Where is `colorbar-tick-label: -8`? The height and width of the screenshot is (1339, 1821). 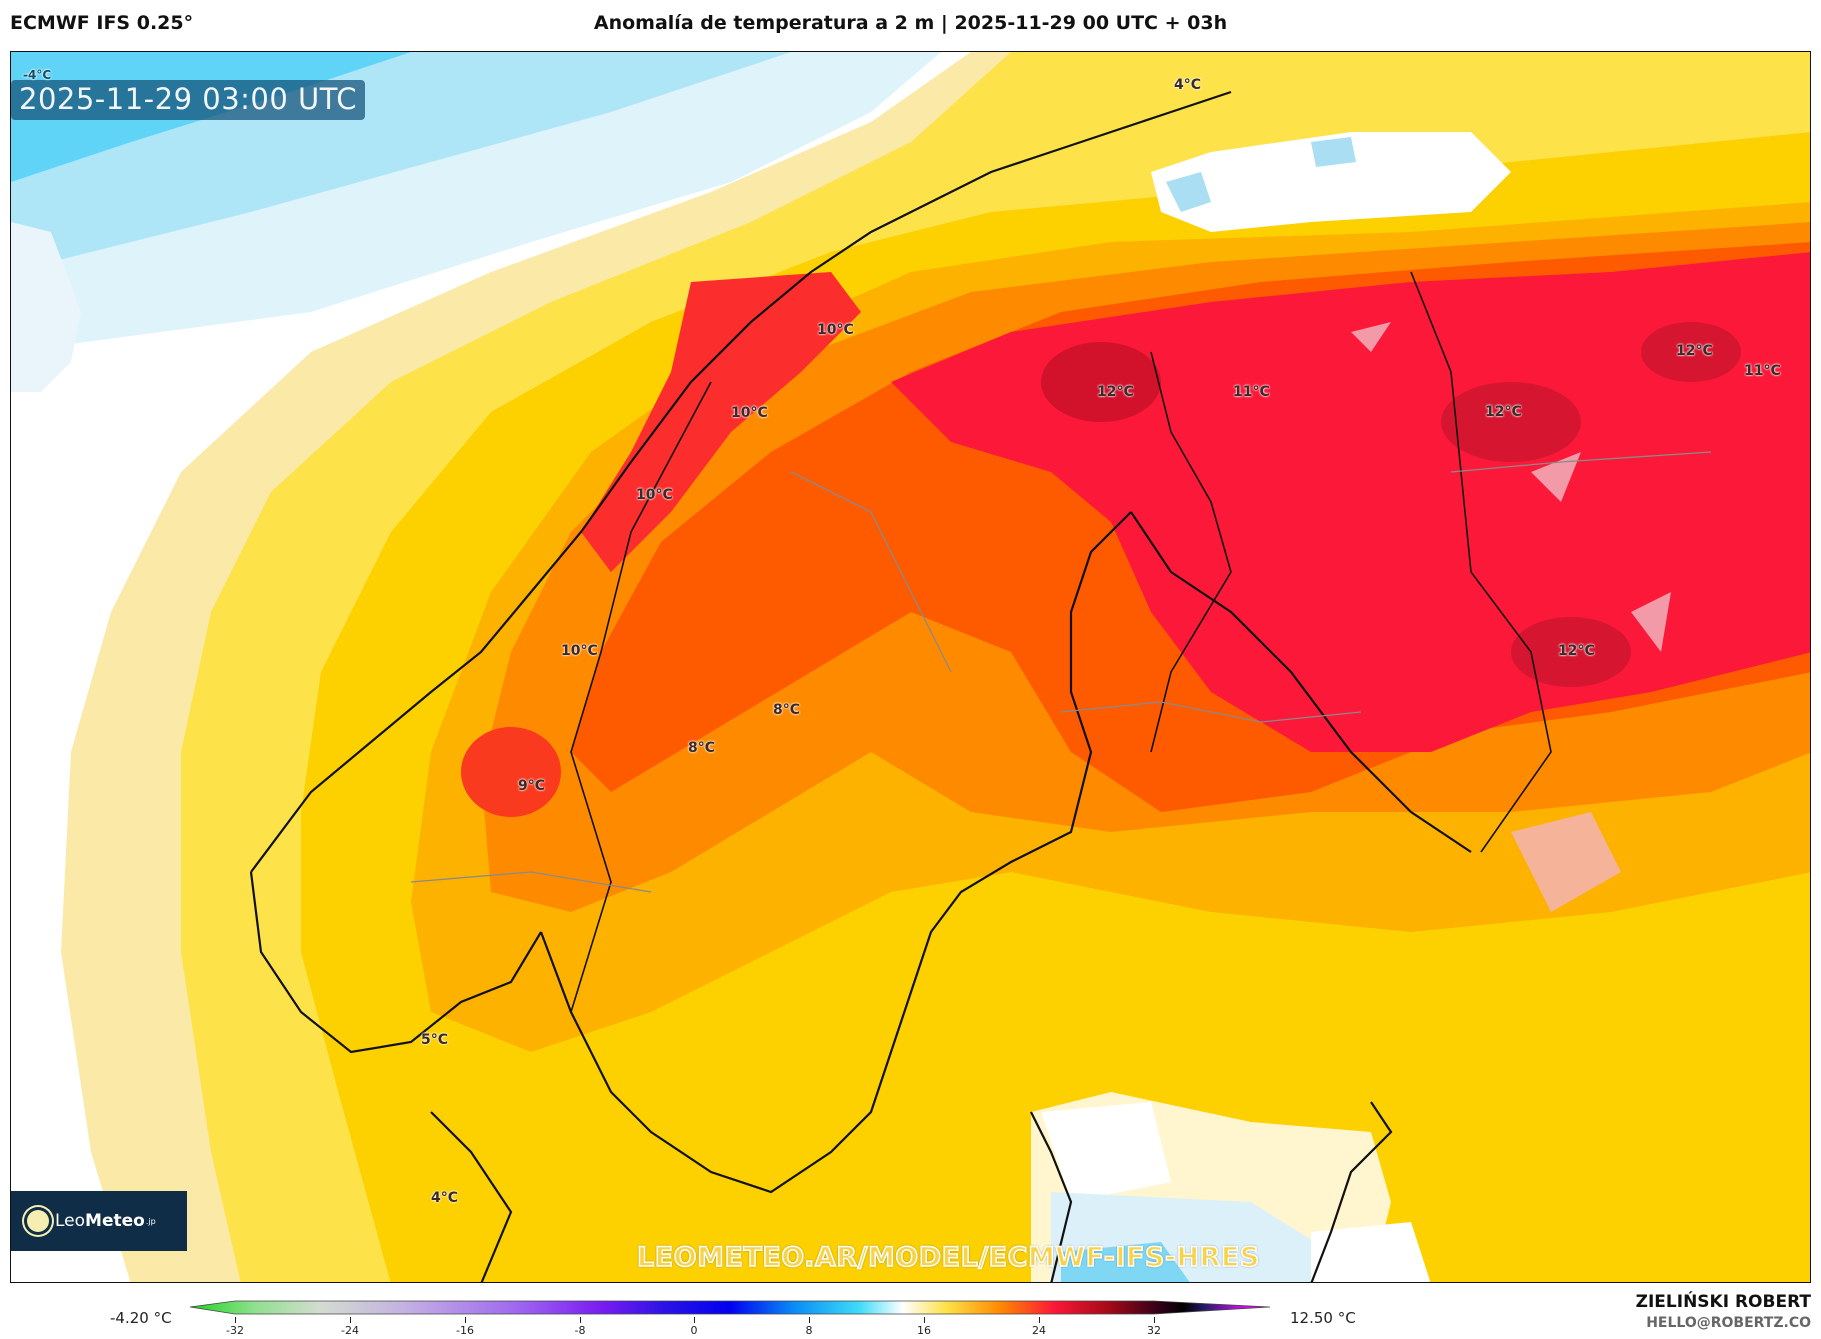
colorbar-tick-label: -8 is located at coordinates (580, 1330).